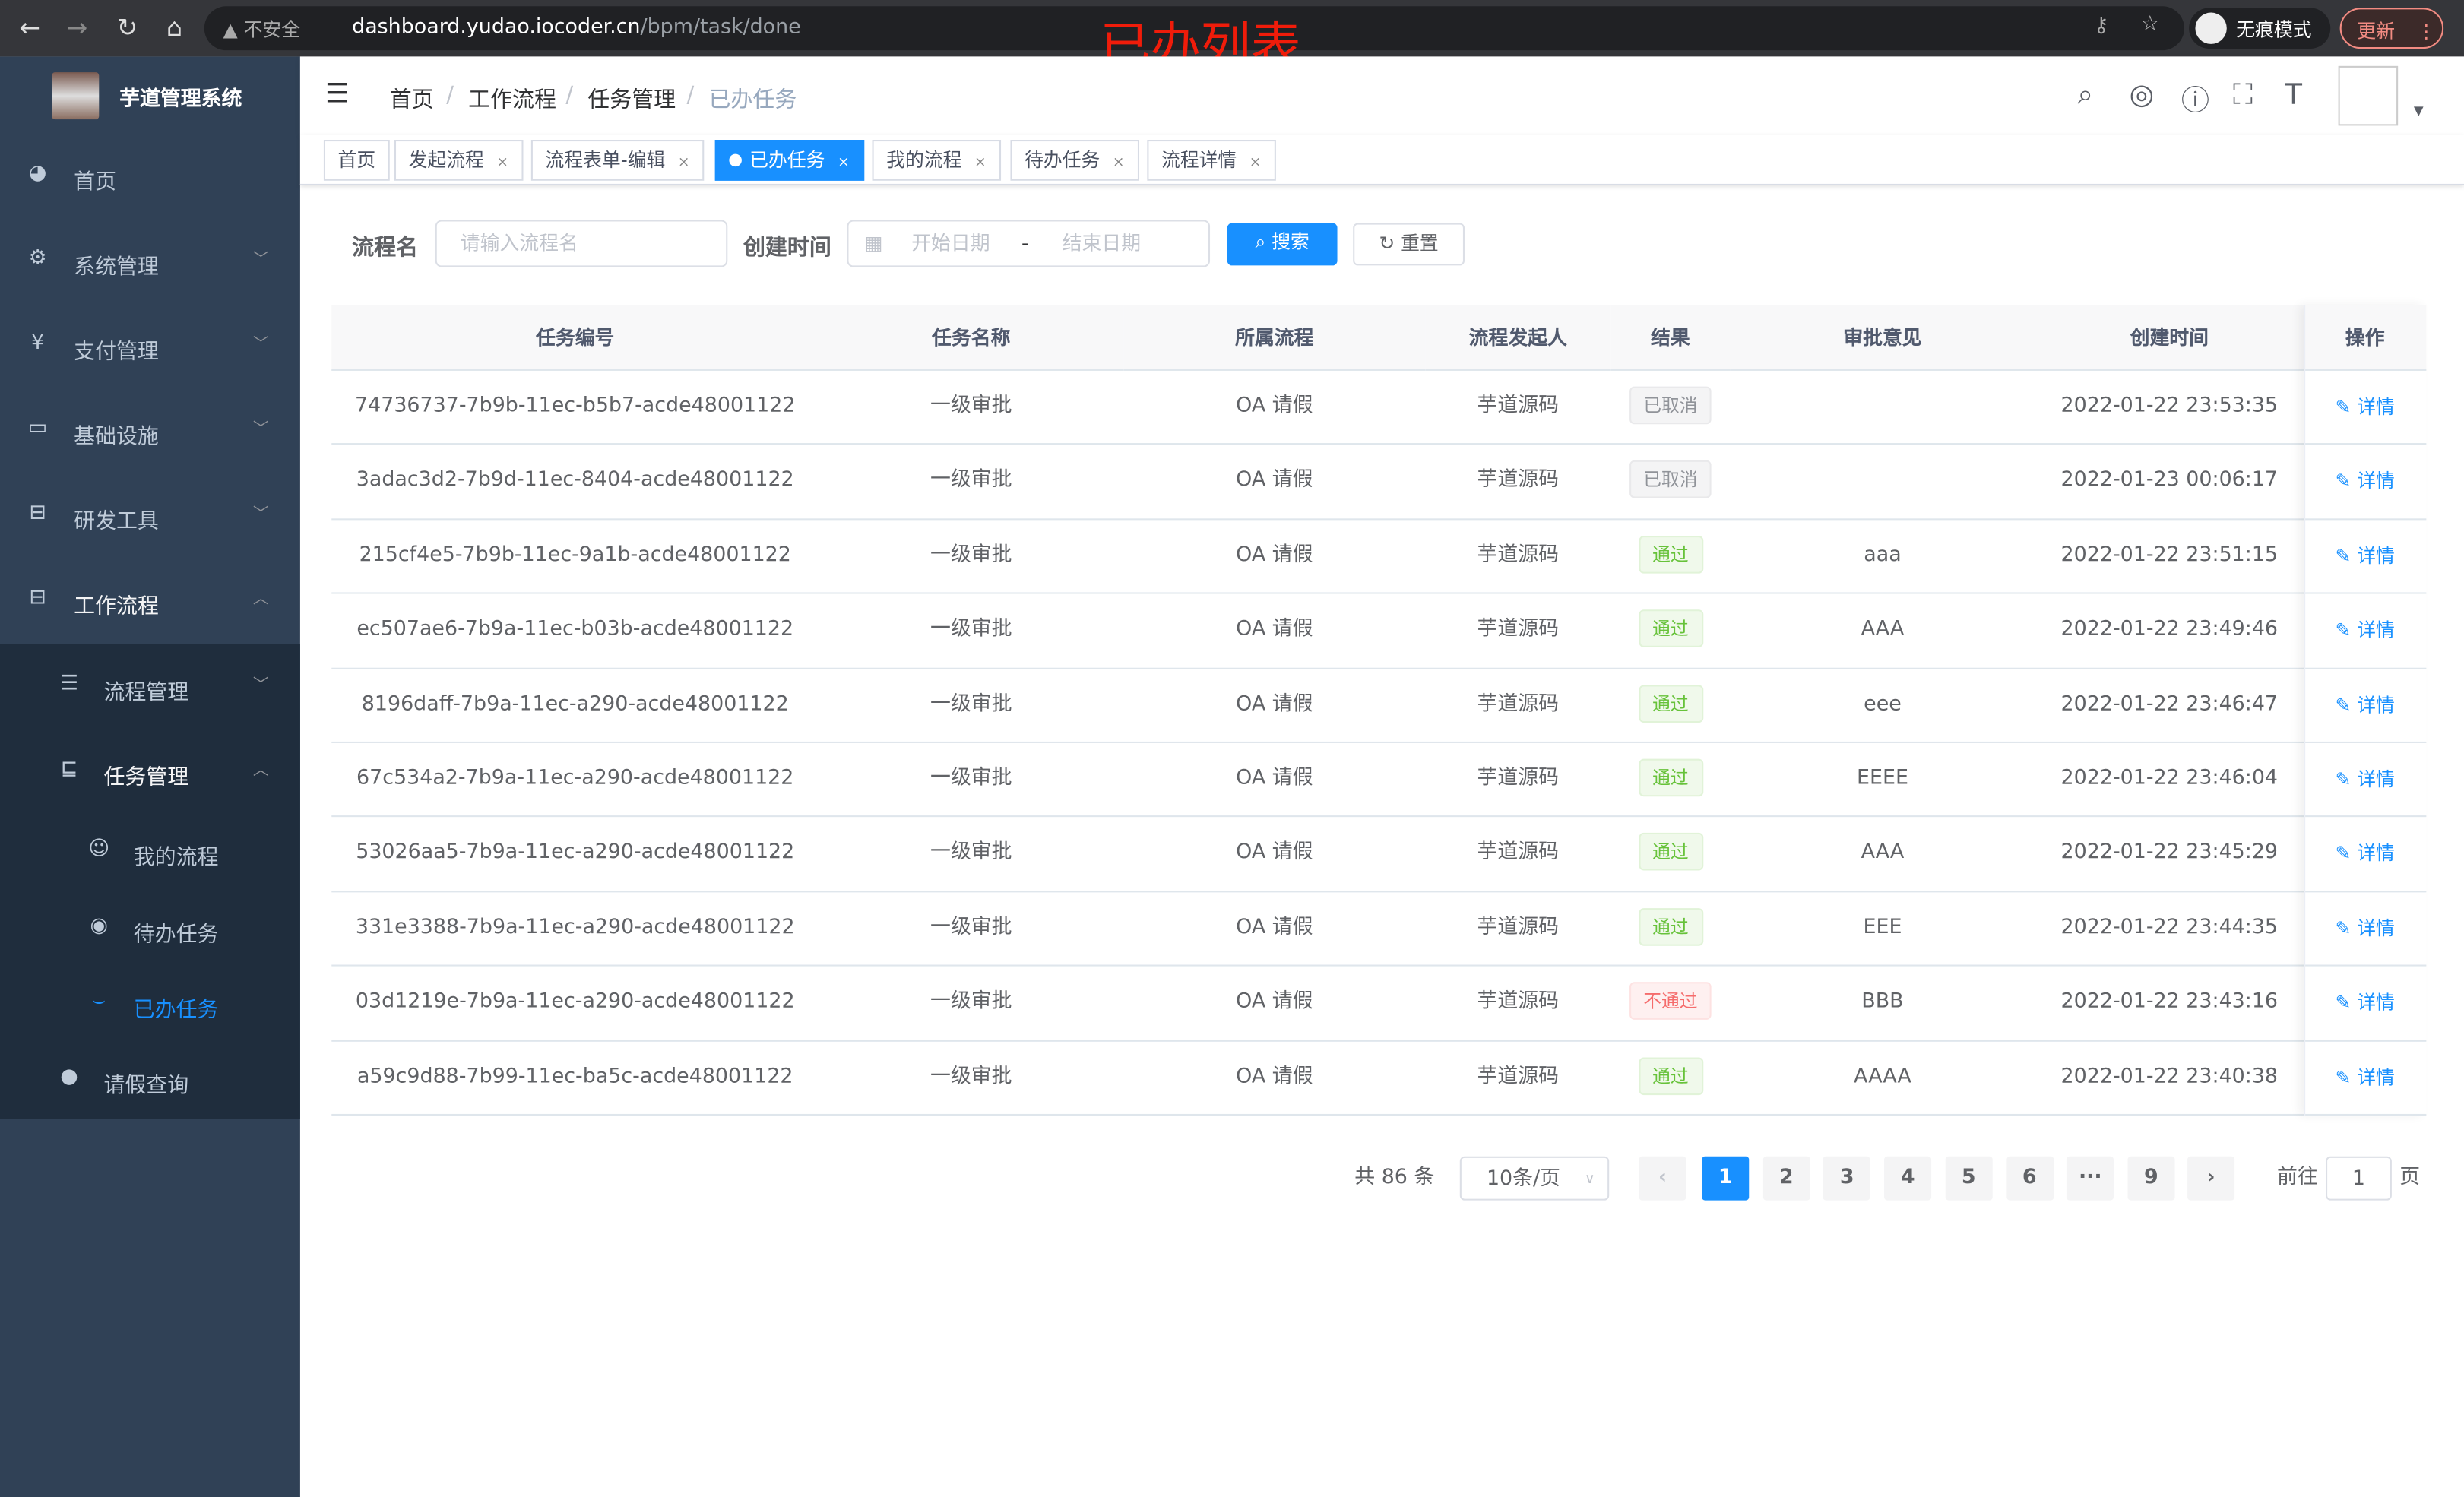 Image resolution: width=2464 pixels, height=1497 pixels. Describe the element at coordinates (631, 100) in the screenshot. I see `breadcrumb-task-manage: 任务管理` at that location.